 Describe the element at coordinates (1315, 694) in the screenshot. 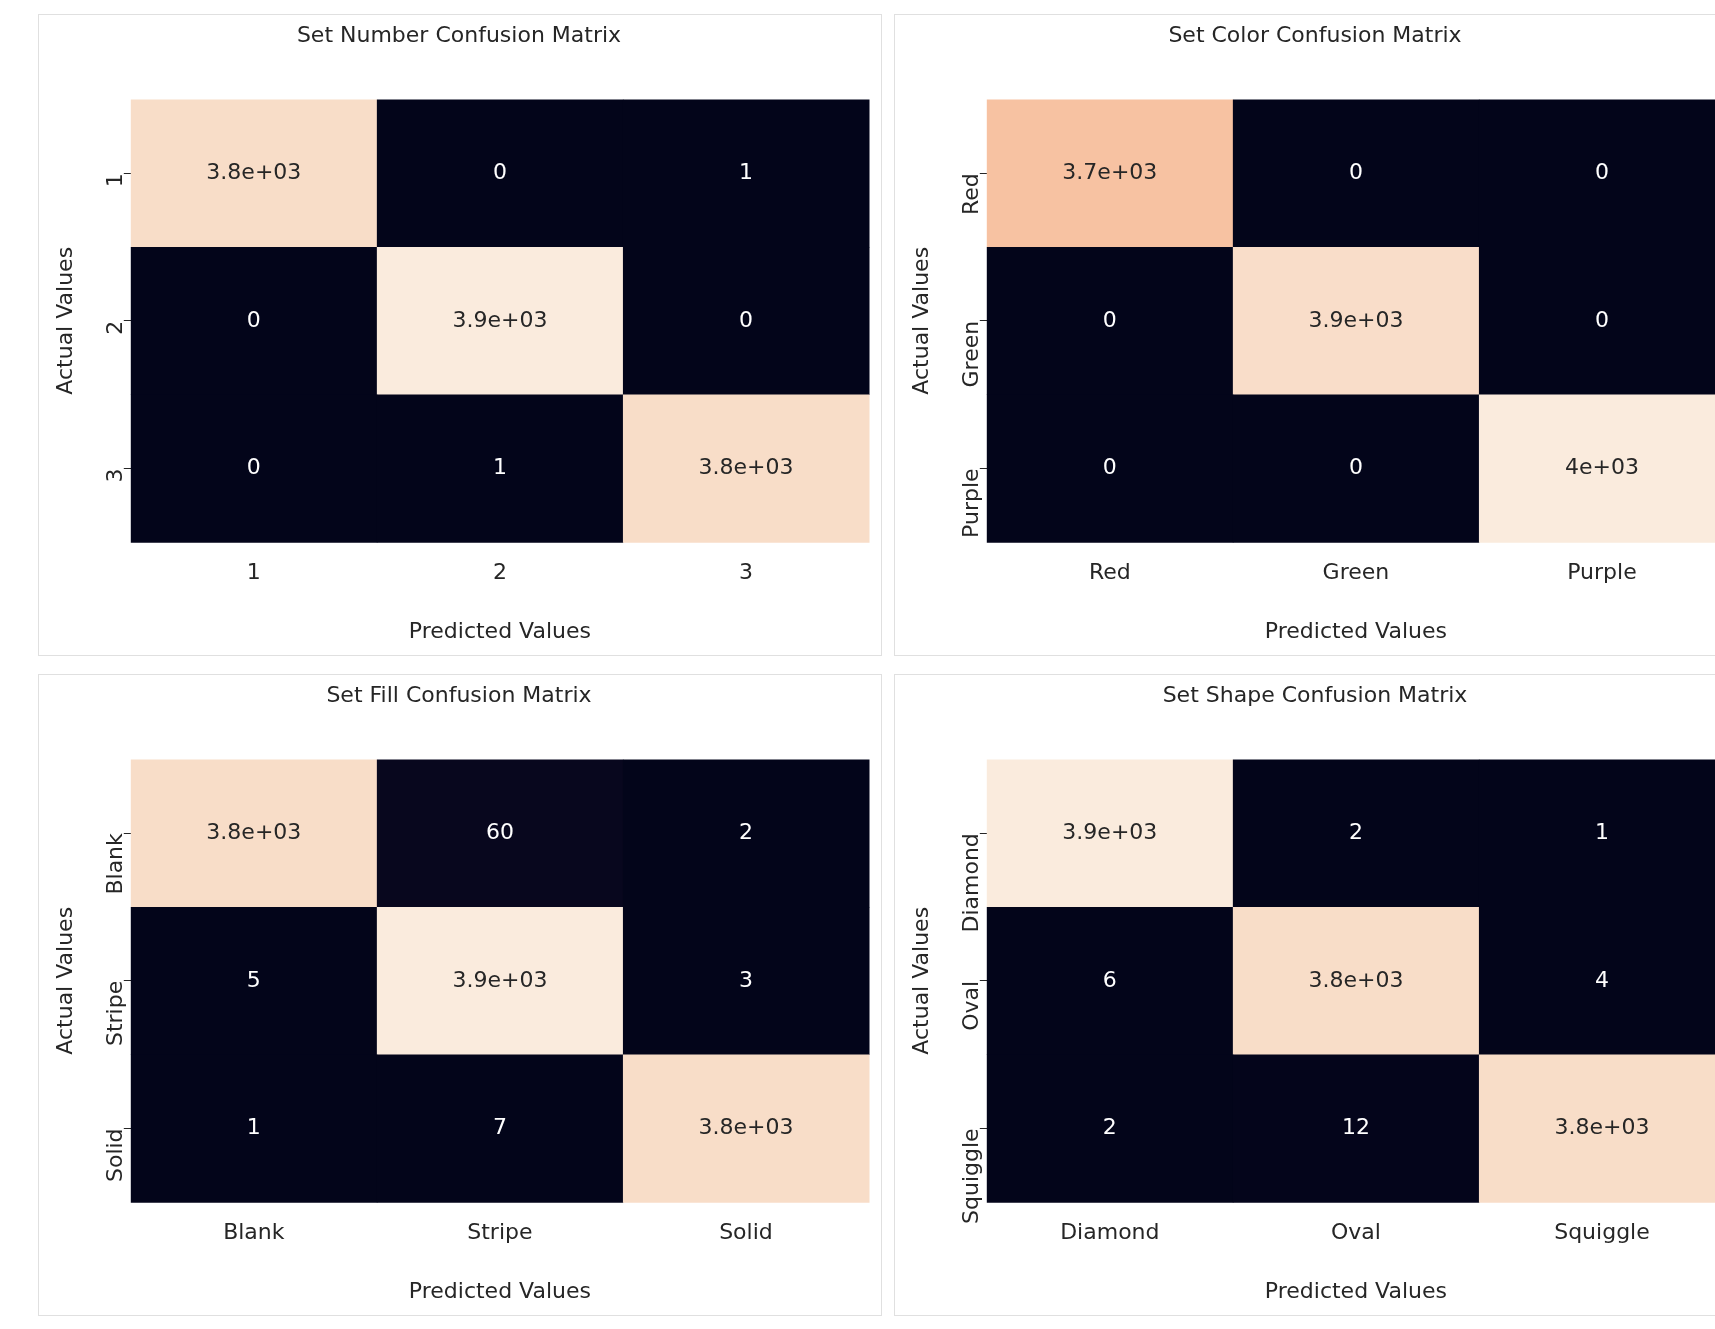

I see `chart-title: Set Shape Confusion Matrix` at that location.